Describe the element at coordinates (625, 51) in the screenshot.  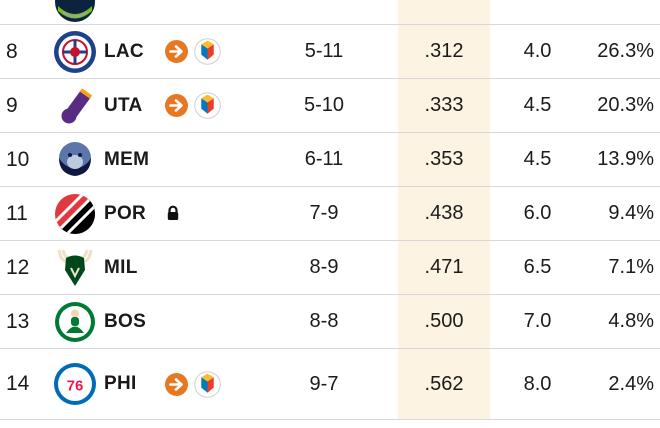
I see `odds-cell: 26.3%` at that location.